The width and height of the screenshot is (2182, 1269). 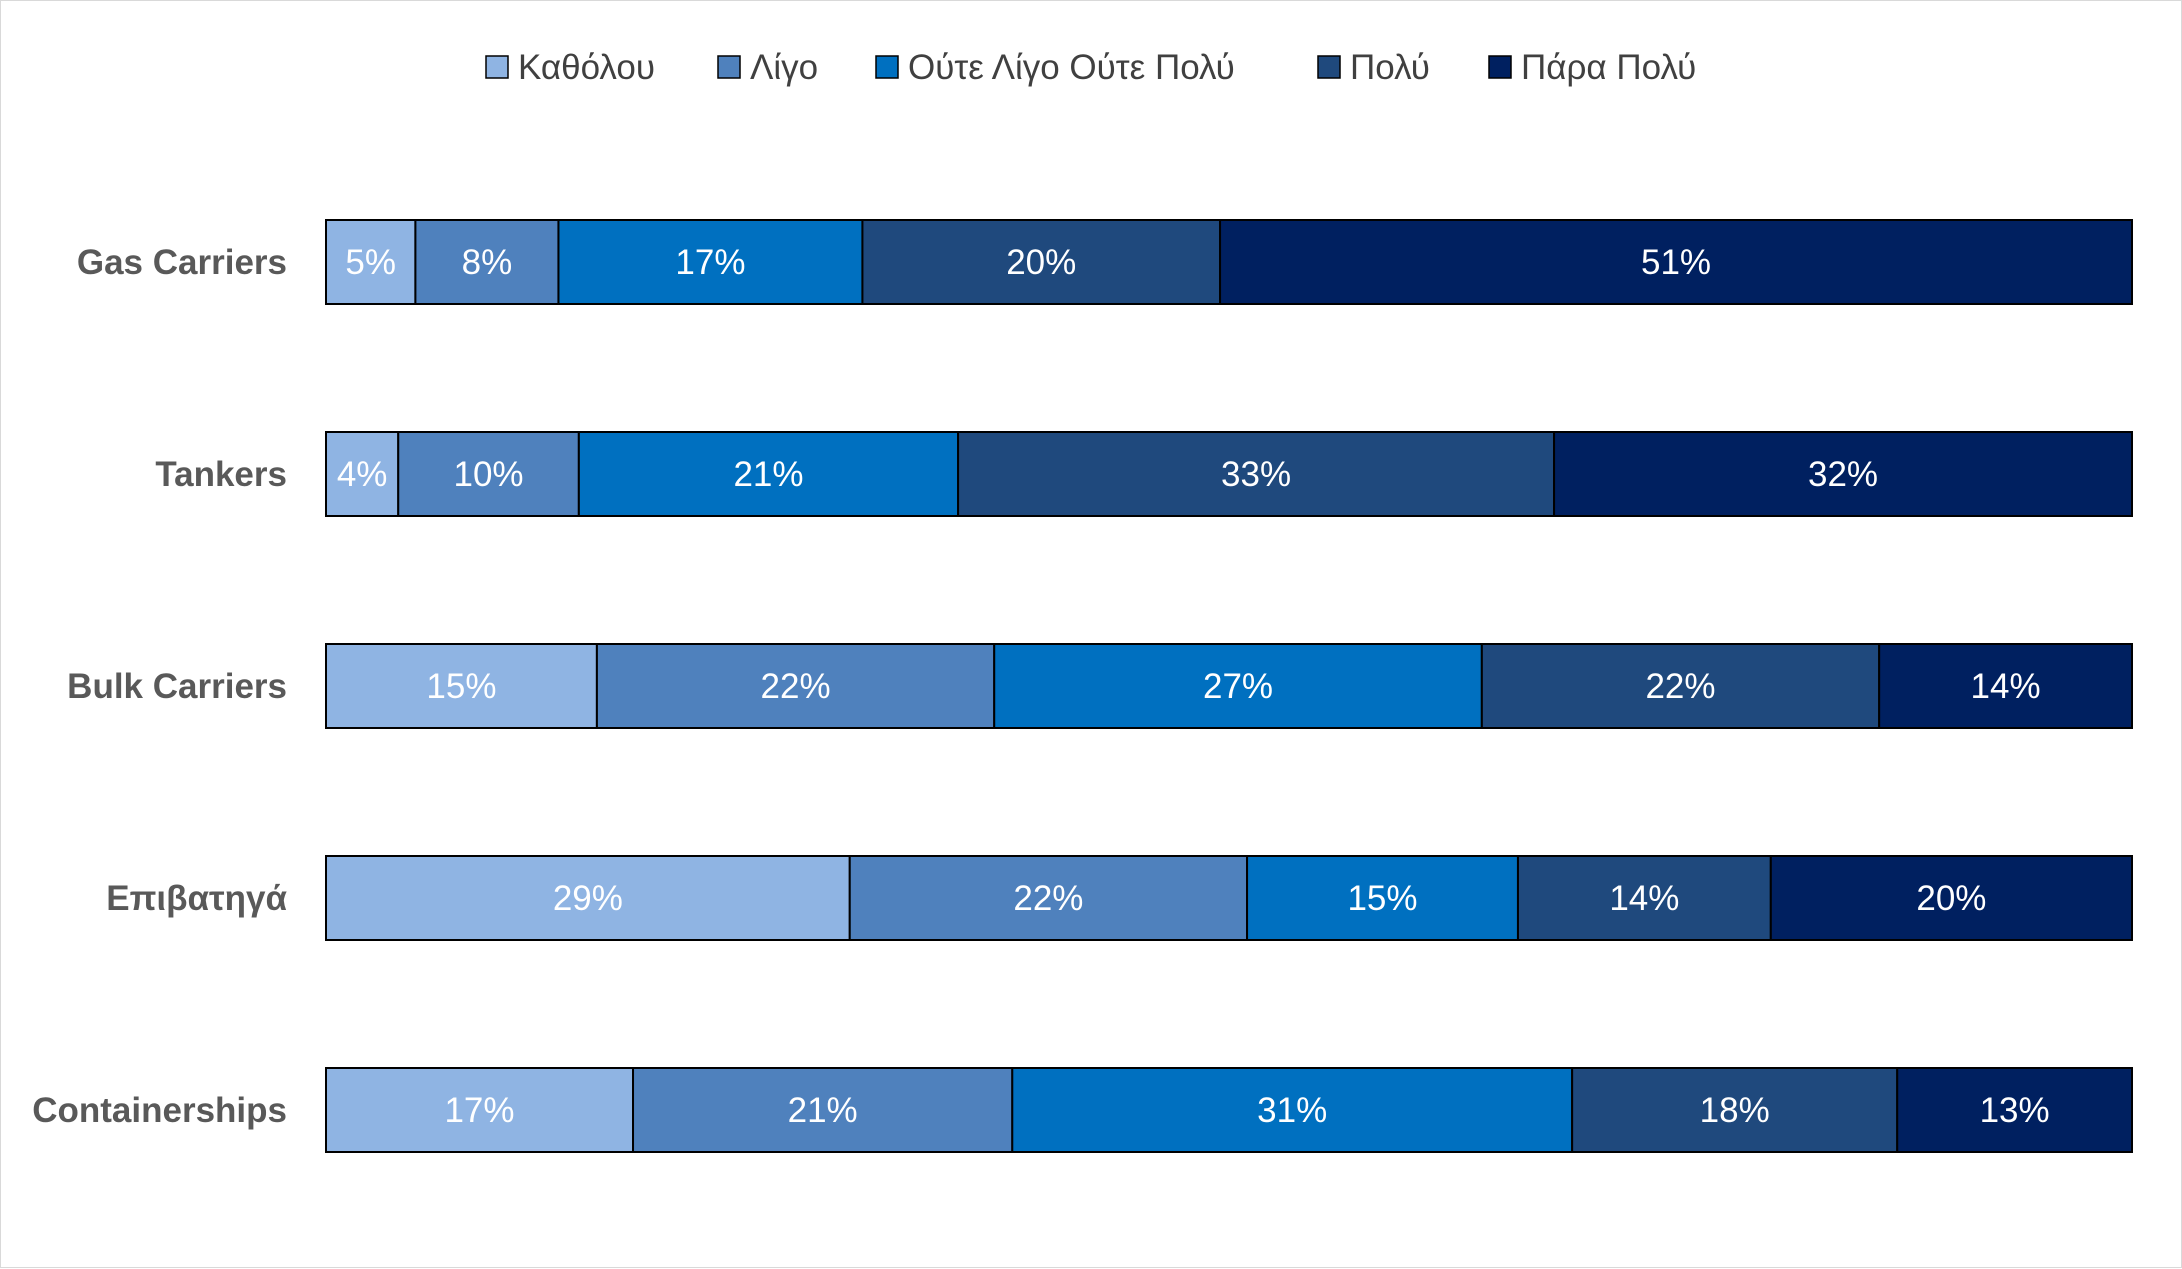 I want to click on data-label: 32%, so click(x=1843, y=474).